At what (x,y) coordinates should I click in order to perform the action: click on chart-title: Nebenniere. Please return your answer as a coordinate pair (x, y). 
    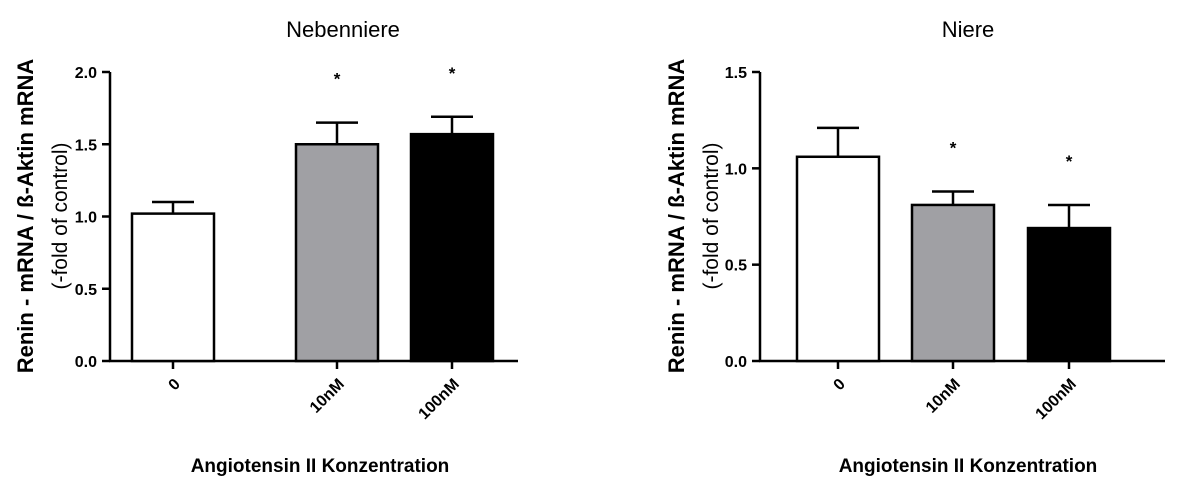
    Looking at the image, I should click on (343, 29).